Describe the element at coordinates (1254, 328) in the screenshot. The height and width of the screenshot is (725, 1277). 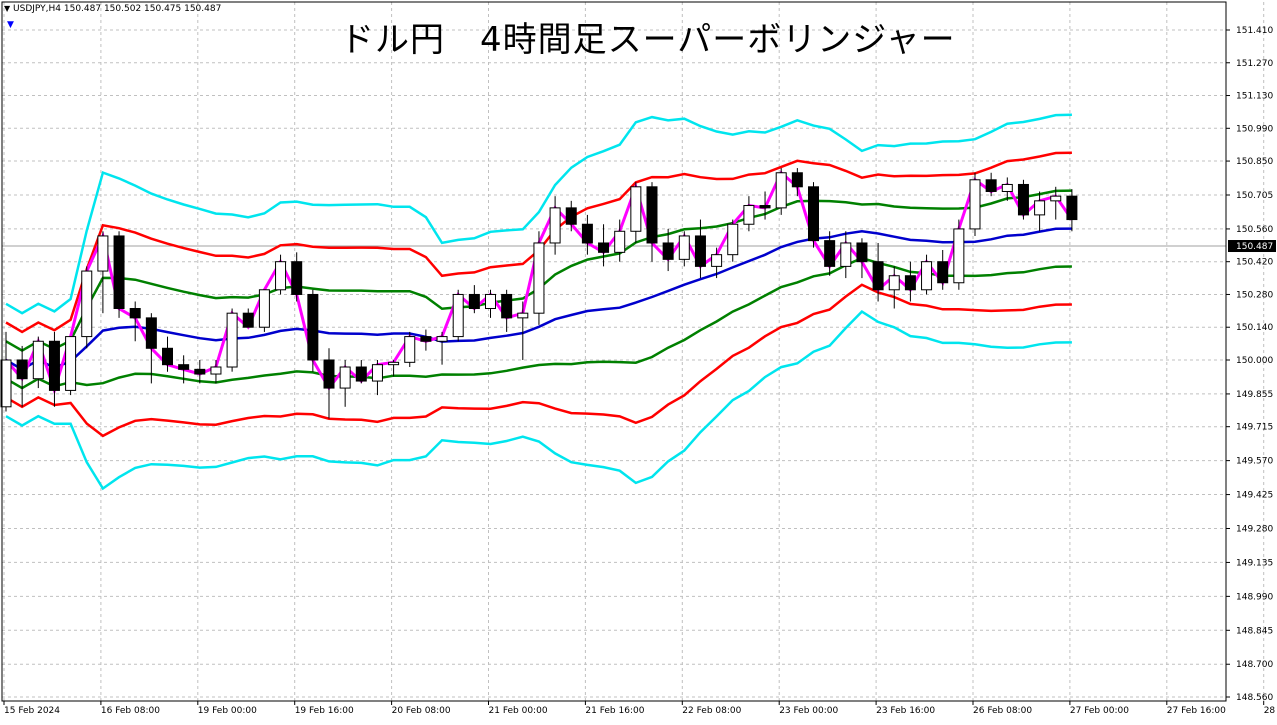
I see `y-tick-label: 150.140` at that location.